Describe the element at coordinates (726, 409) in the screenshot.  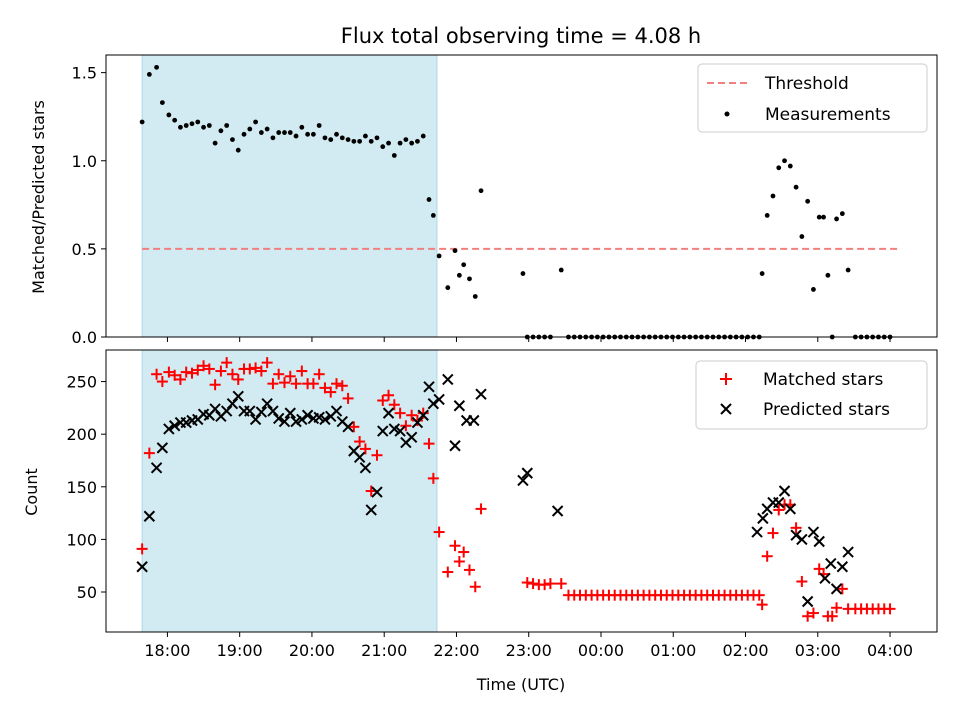
I see `predicted-legend-swatch` at that location.